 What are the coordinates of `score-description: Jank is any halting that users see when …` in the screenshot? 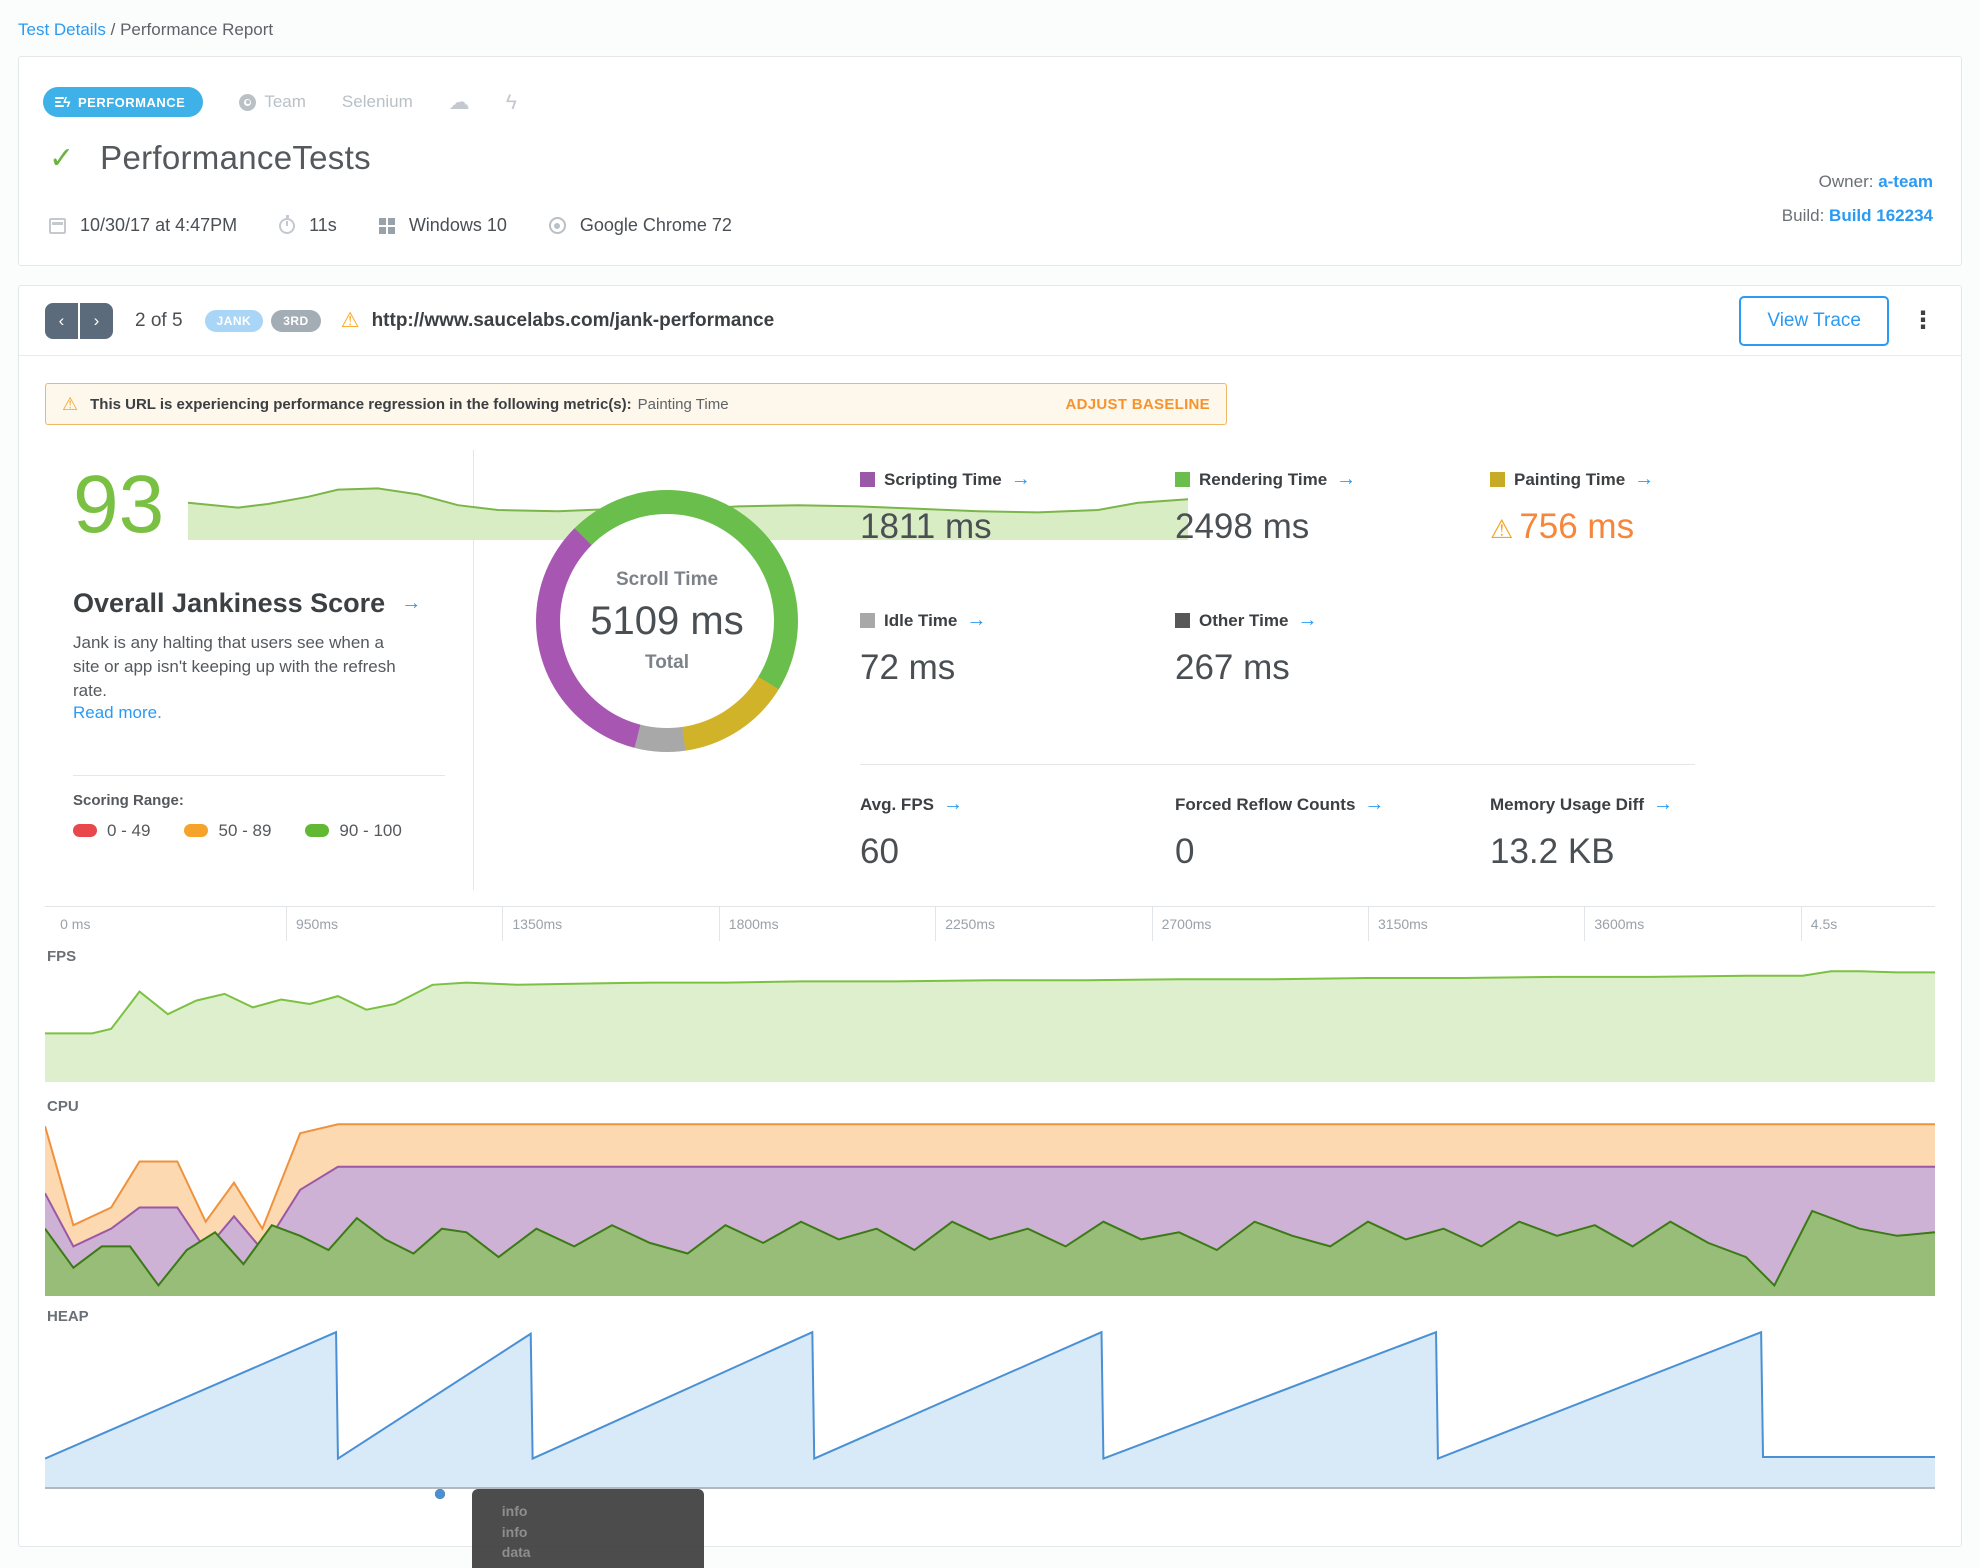 It's located at (234, 666).